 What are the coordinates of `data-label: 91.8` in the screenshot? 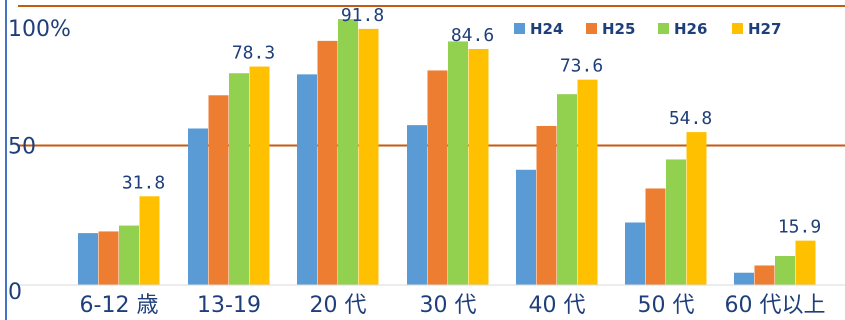 It's located at (362, 15).